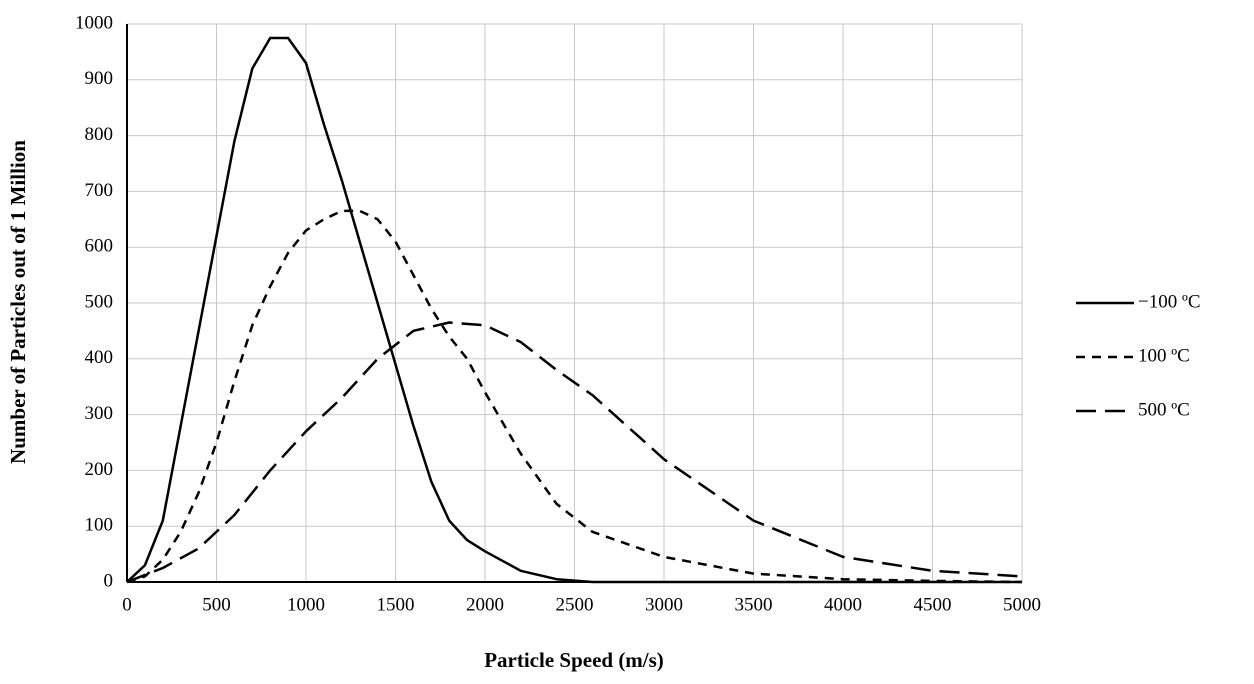 This screenshot has width=1254, height=684. I want to click on legend-label: 100 ºC, so click(1164, 355).